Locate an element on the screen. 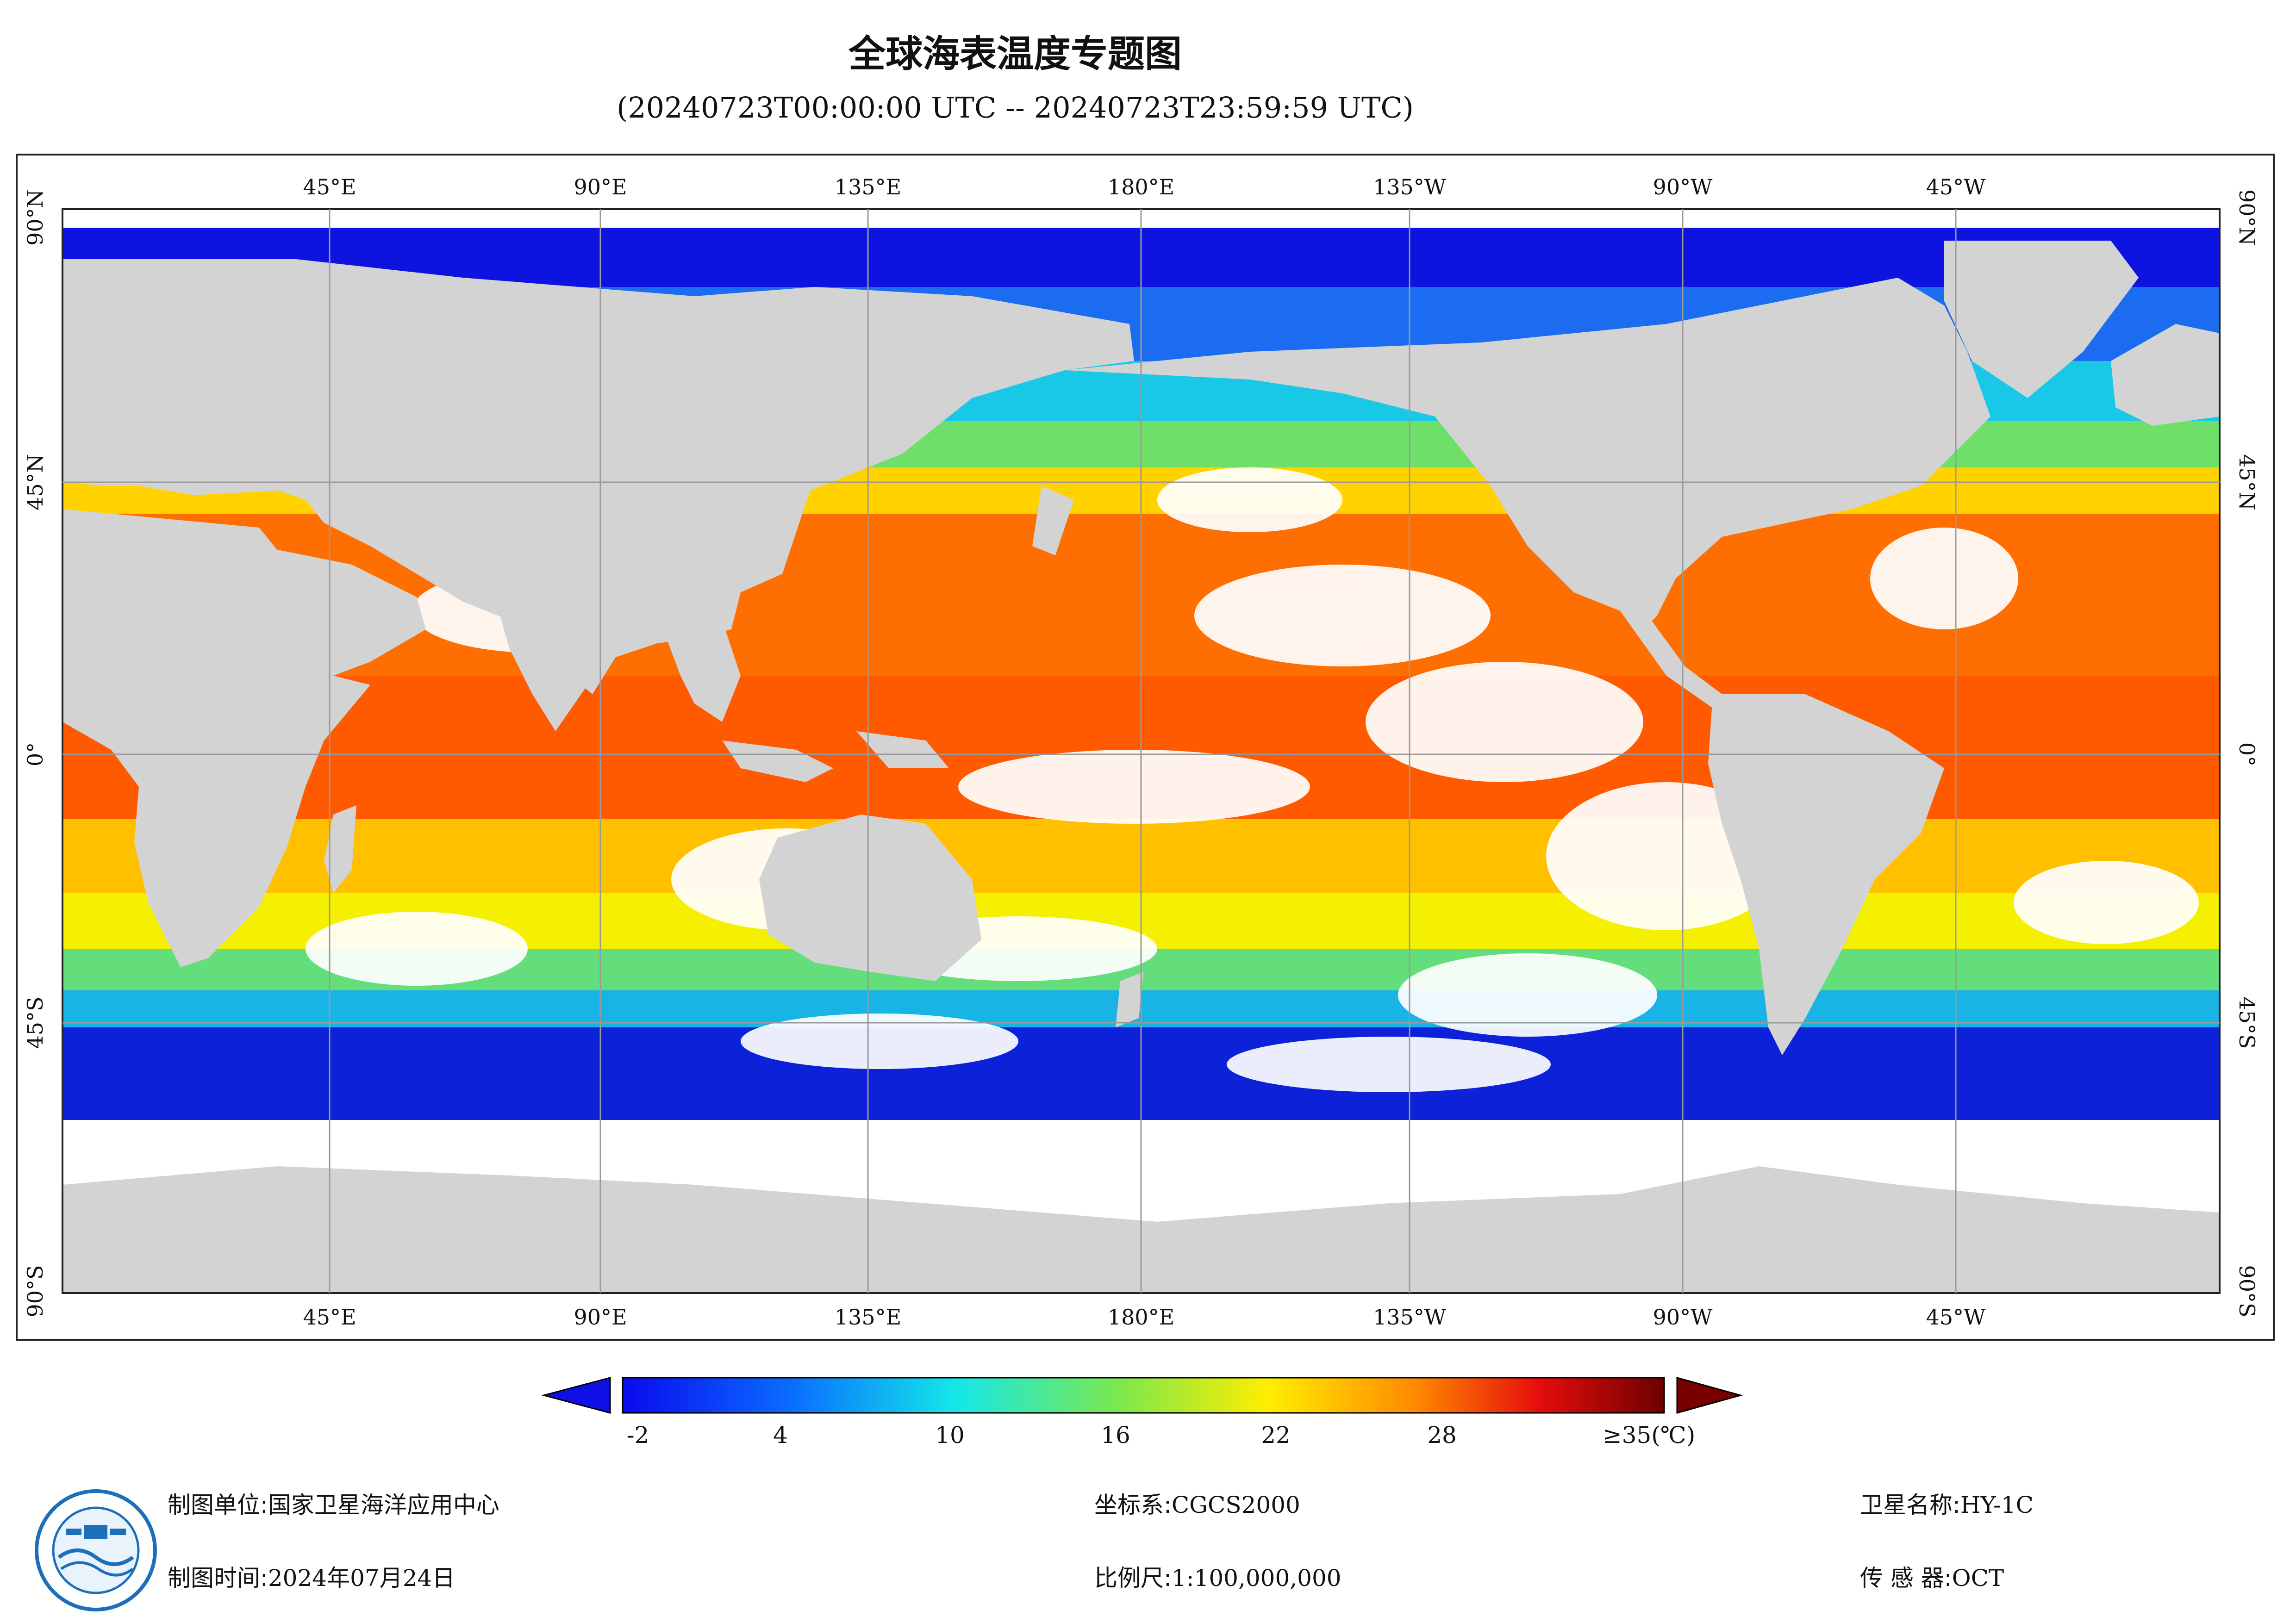  left-lat-labels: 90°N 45°N 0° 45°S 90°S is located at coordinates (35, 753).